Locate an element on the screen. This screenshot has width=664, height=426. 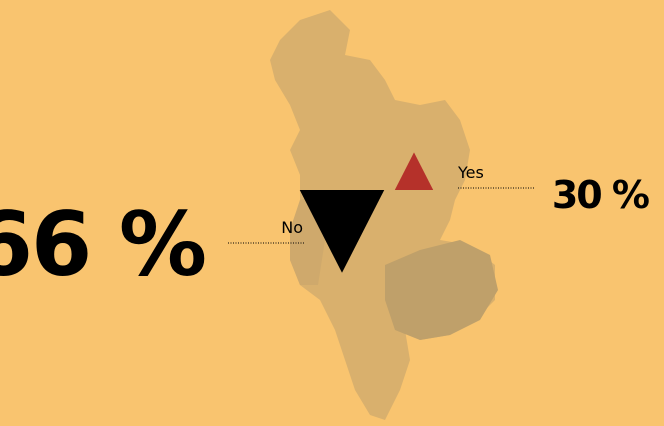
value-label: 30 % is located at coordinates (600, 195).